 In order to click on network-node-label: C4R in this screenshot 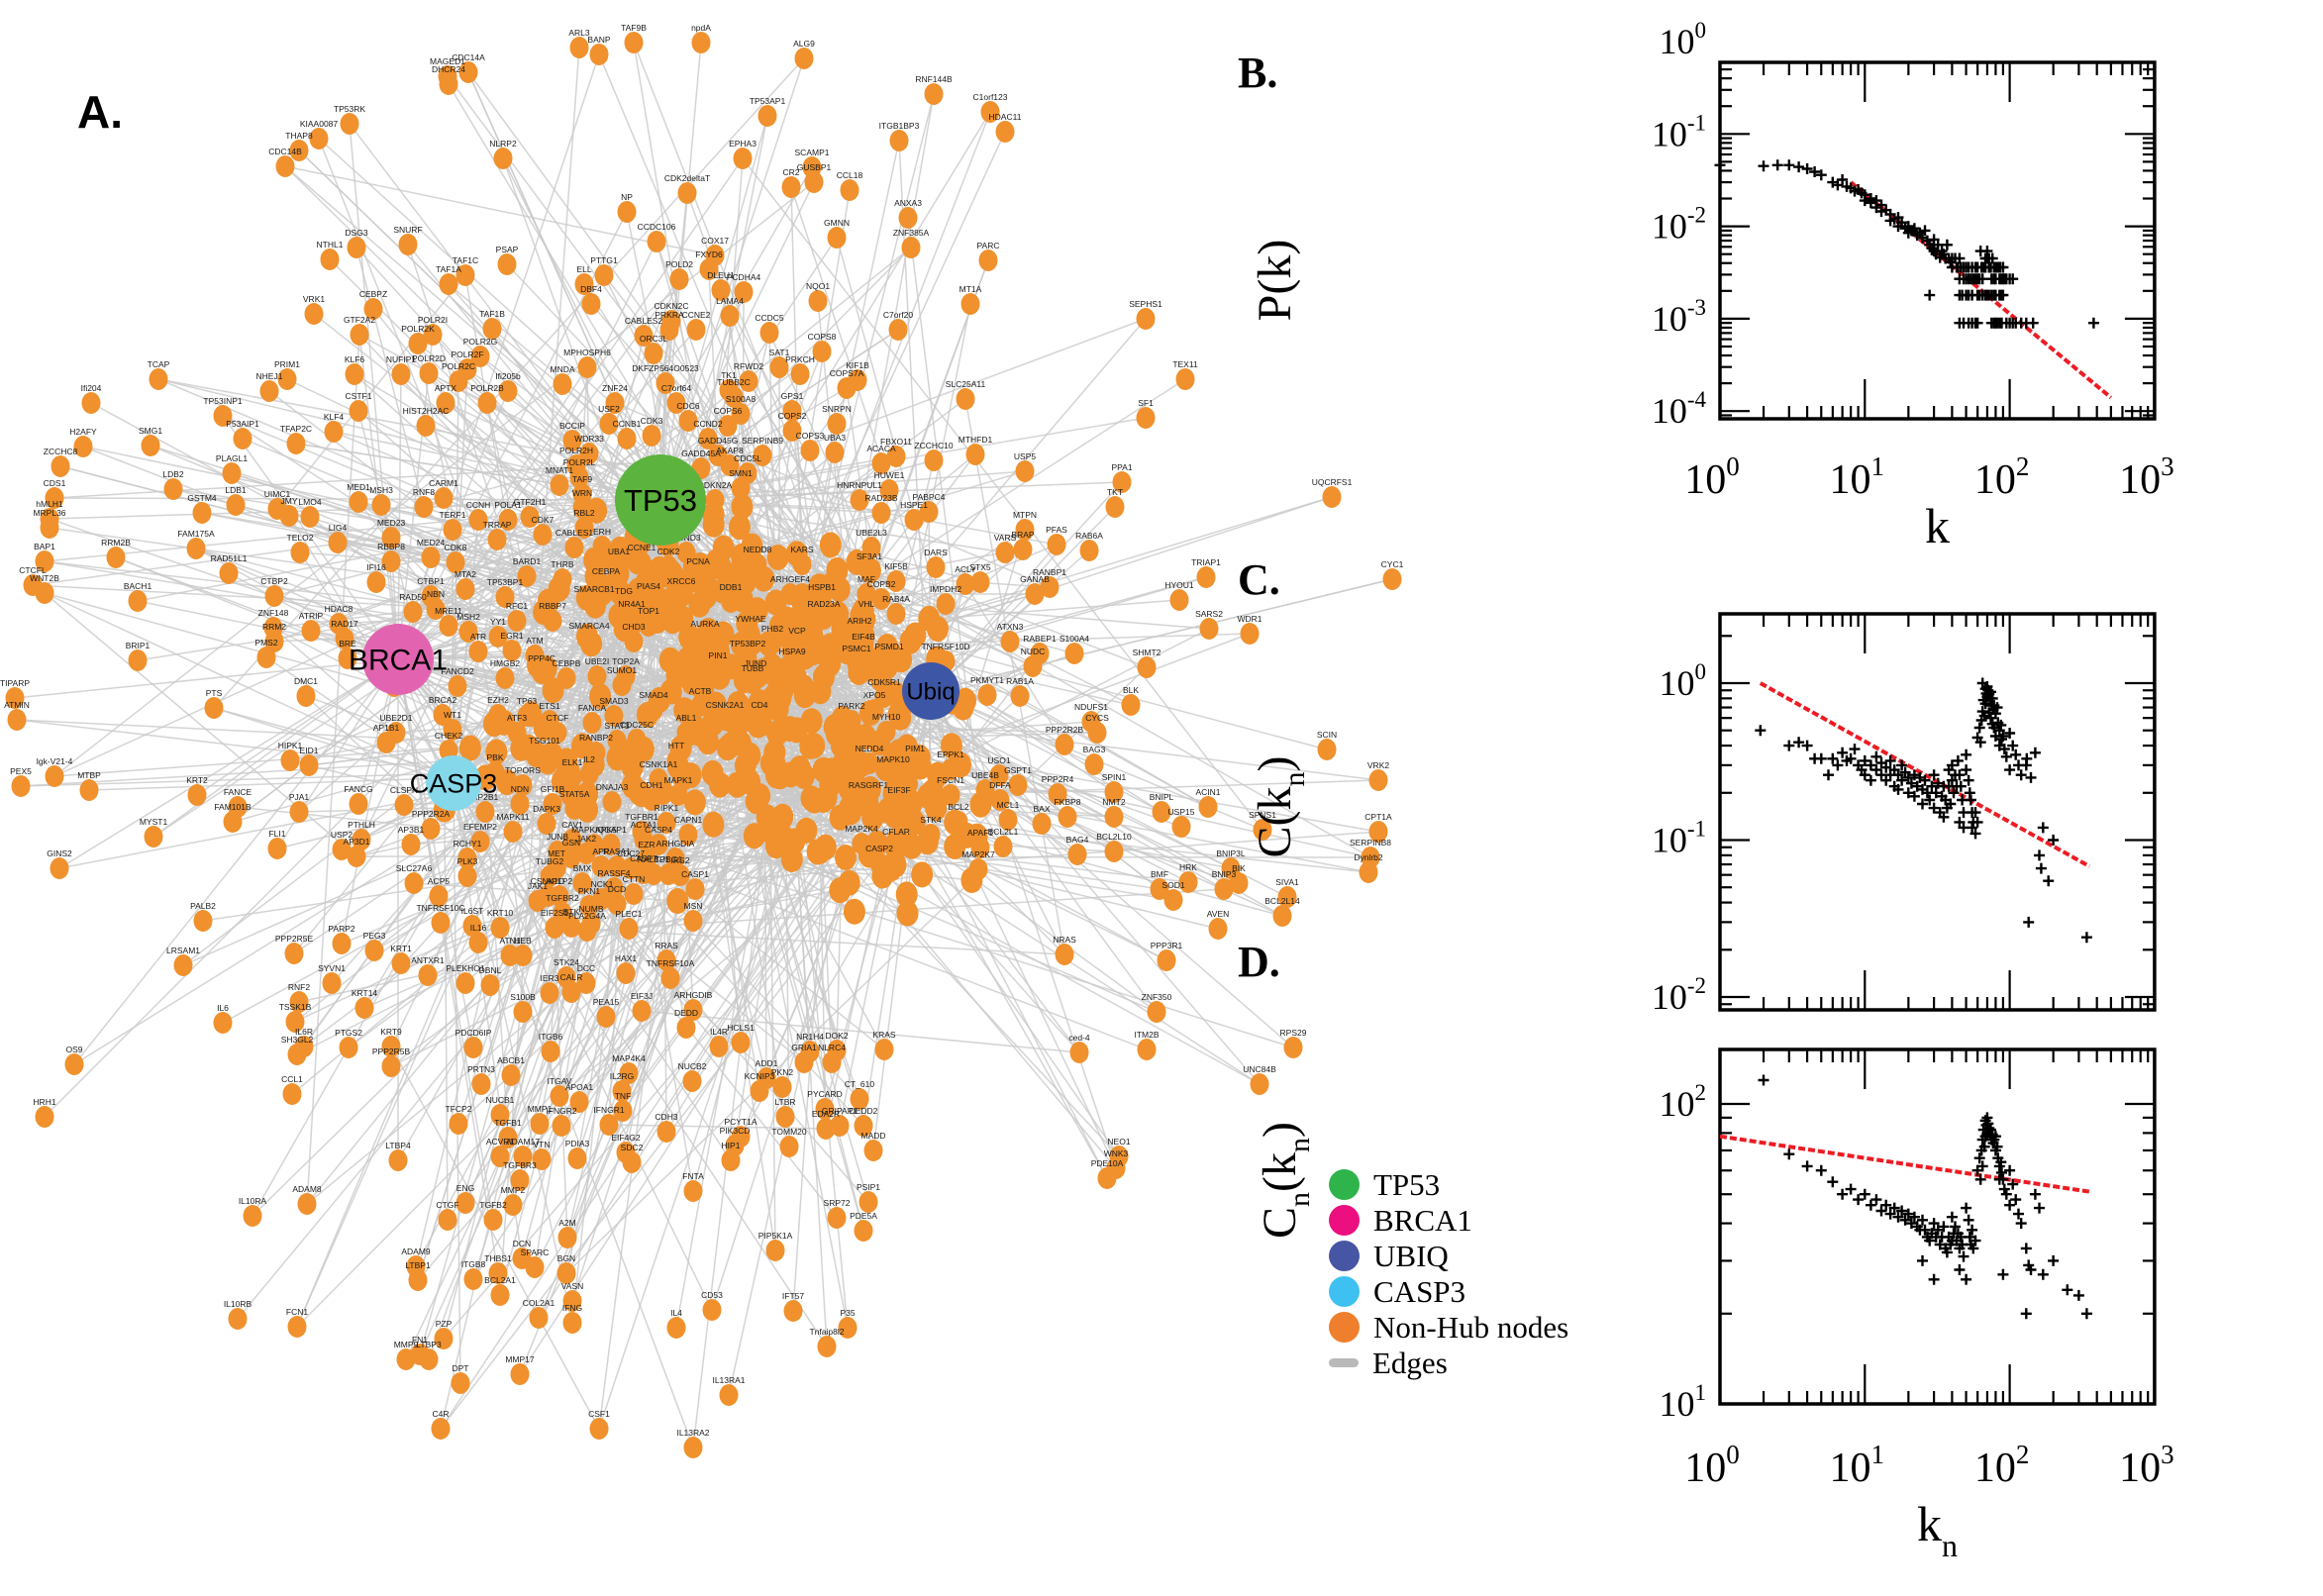, I will do `click(440, 1414)`.